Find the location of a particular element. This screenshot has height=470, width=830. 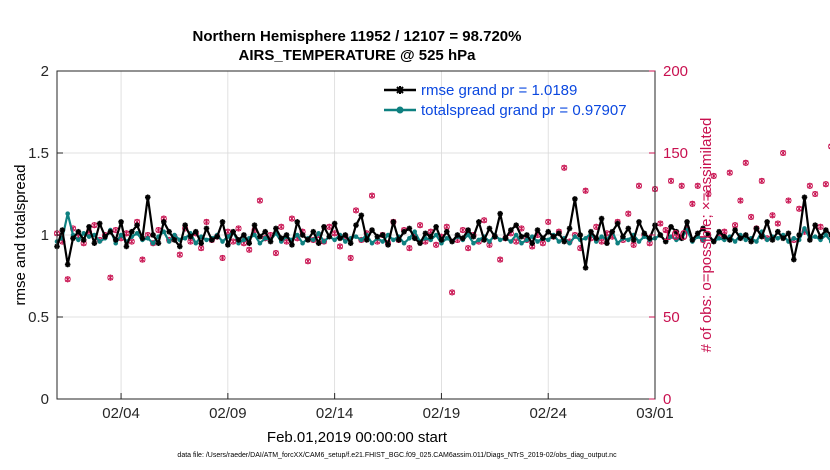

legend-label-spread: totalspread grand pr = 0.97907 is located at coordinates (524, 110).